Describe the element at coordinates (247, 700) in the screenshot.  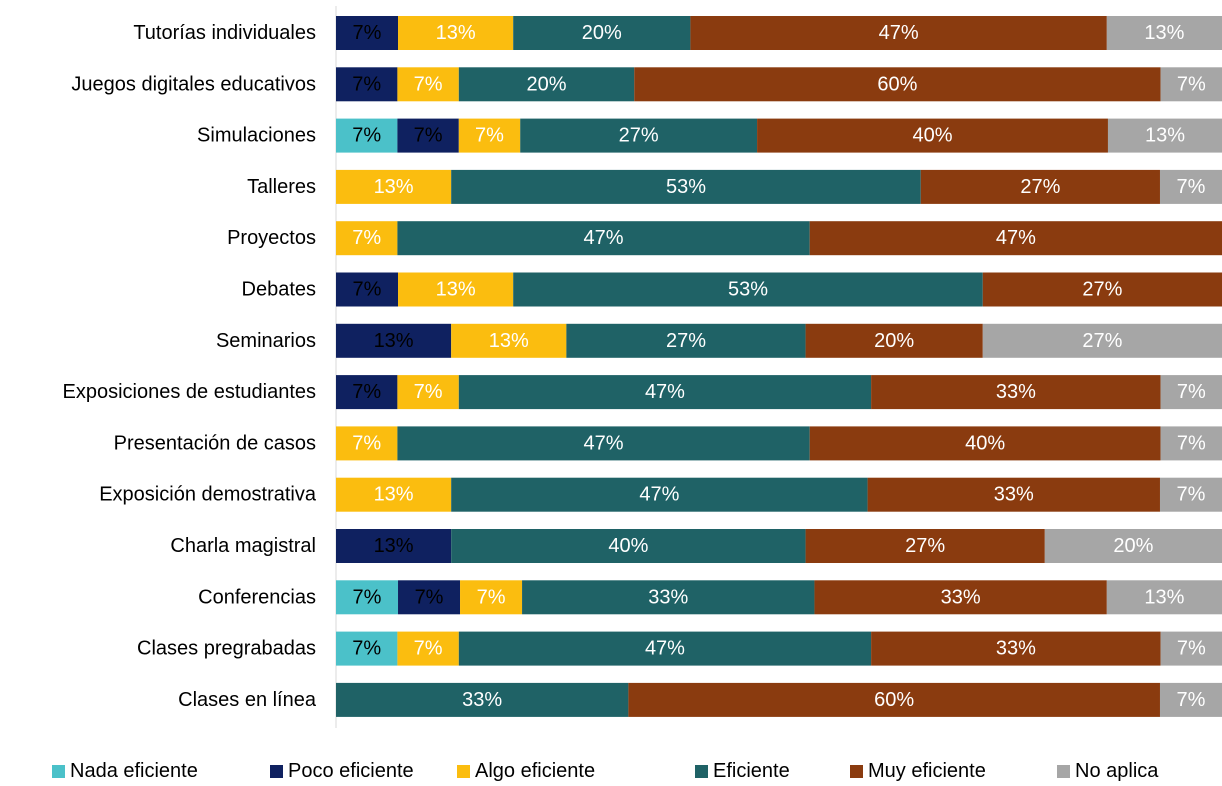
I see `category-label: Clases en línea` at that location.